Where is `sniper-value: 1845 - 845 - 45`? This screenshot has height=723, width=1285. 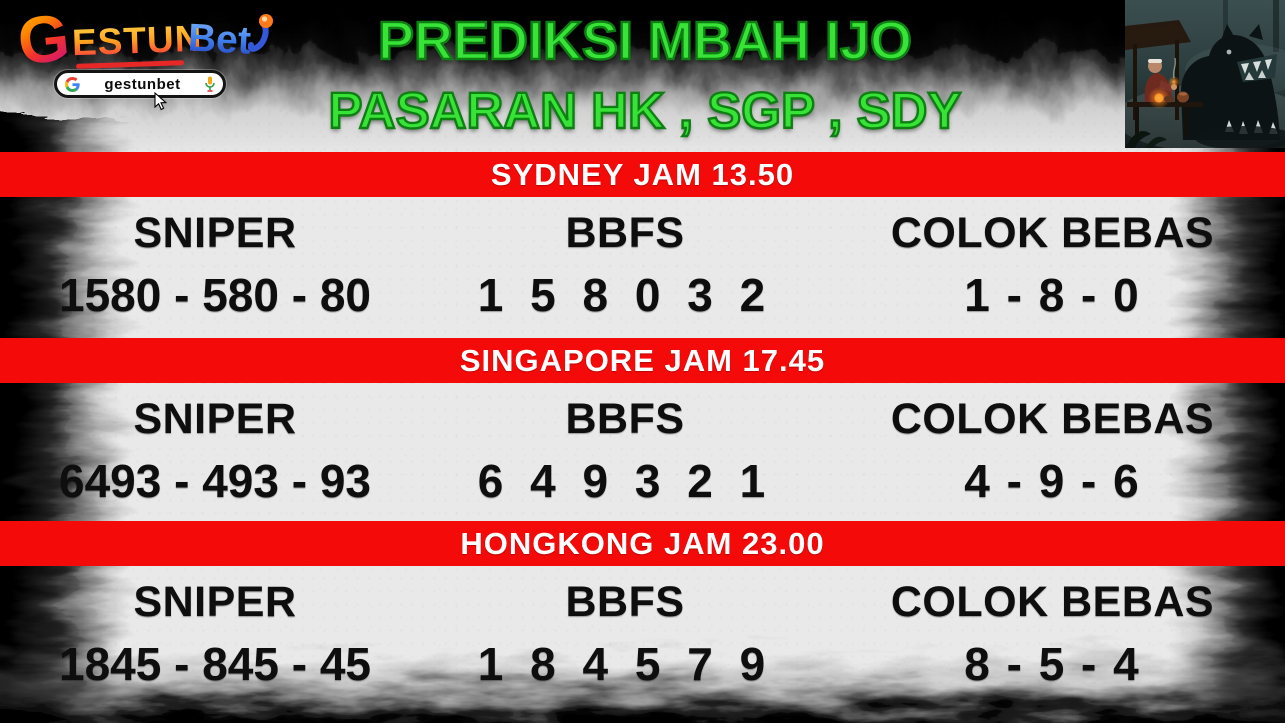 sniper-value: 1845 - 845 - 45 is located at coordinates (214, 664).